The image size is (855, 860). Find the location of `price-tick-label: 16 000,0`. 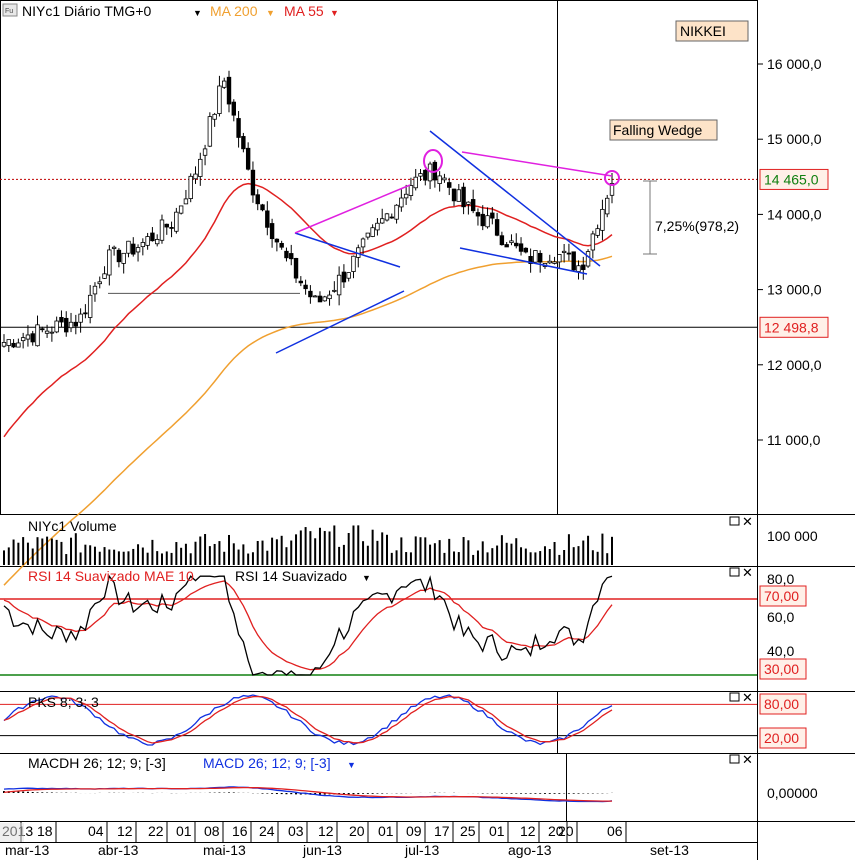

price-tick-label: 16 000,0 is located at coordinates (794, 64).